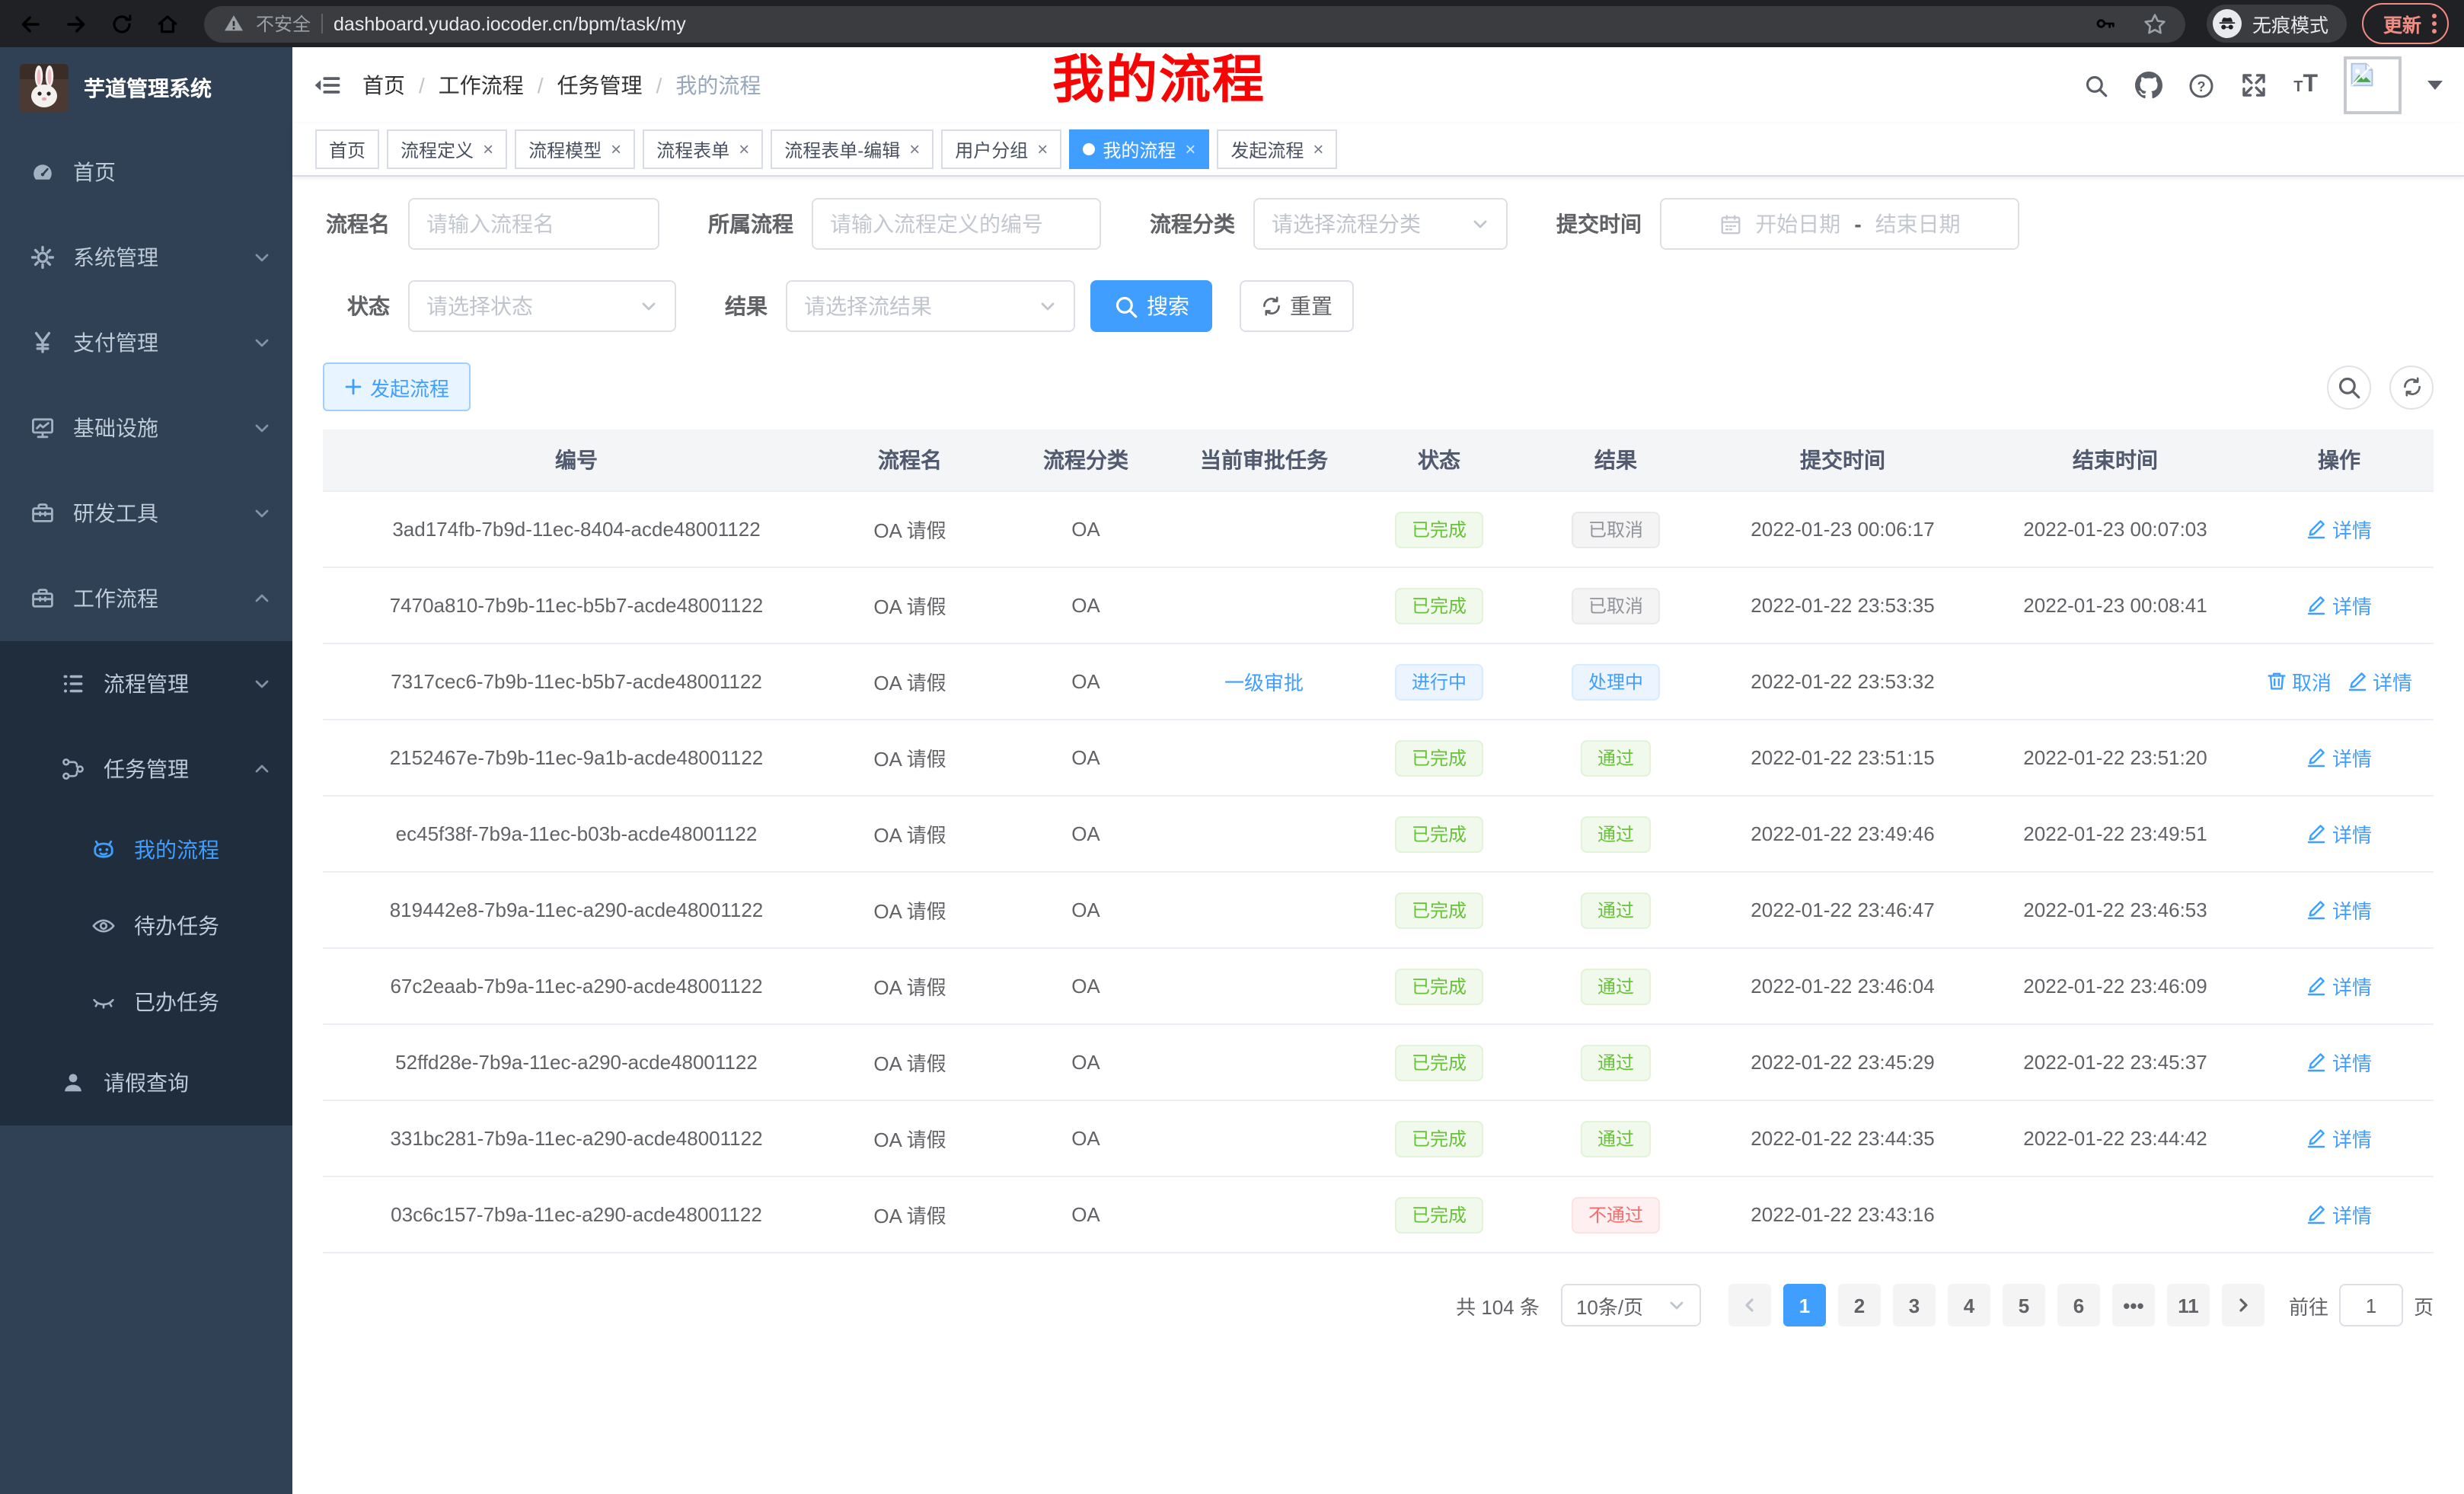 This screenshot has width=2464, height=1494. I want to click on sidebar-item-devtools: 研发工具, so click(146, 513).